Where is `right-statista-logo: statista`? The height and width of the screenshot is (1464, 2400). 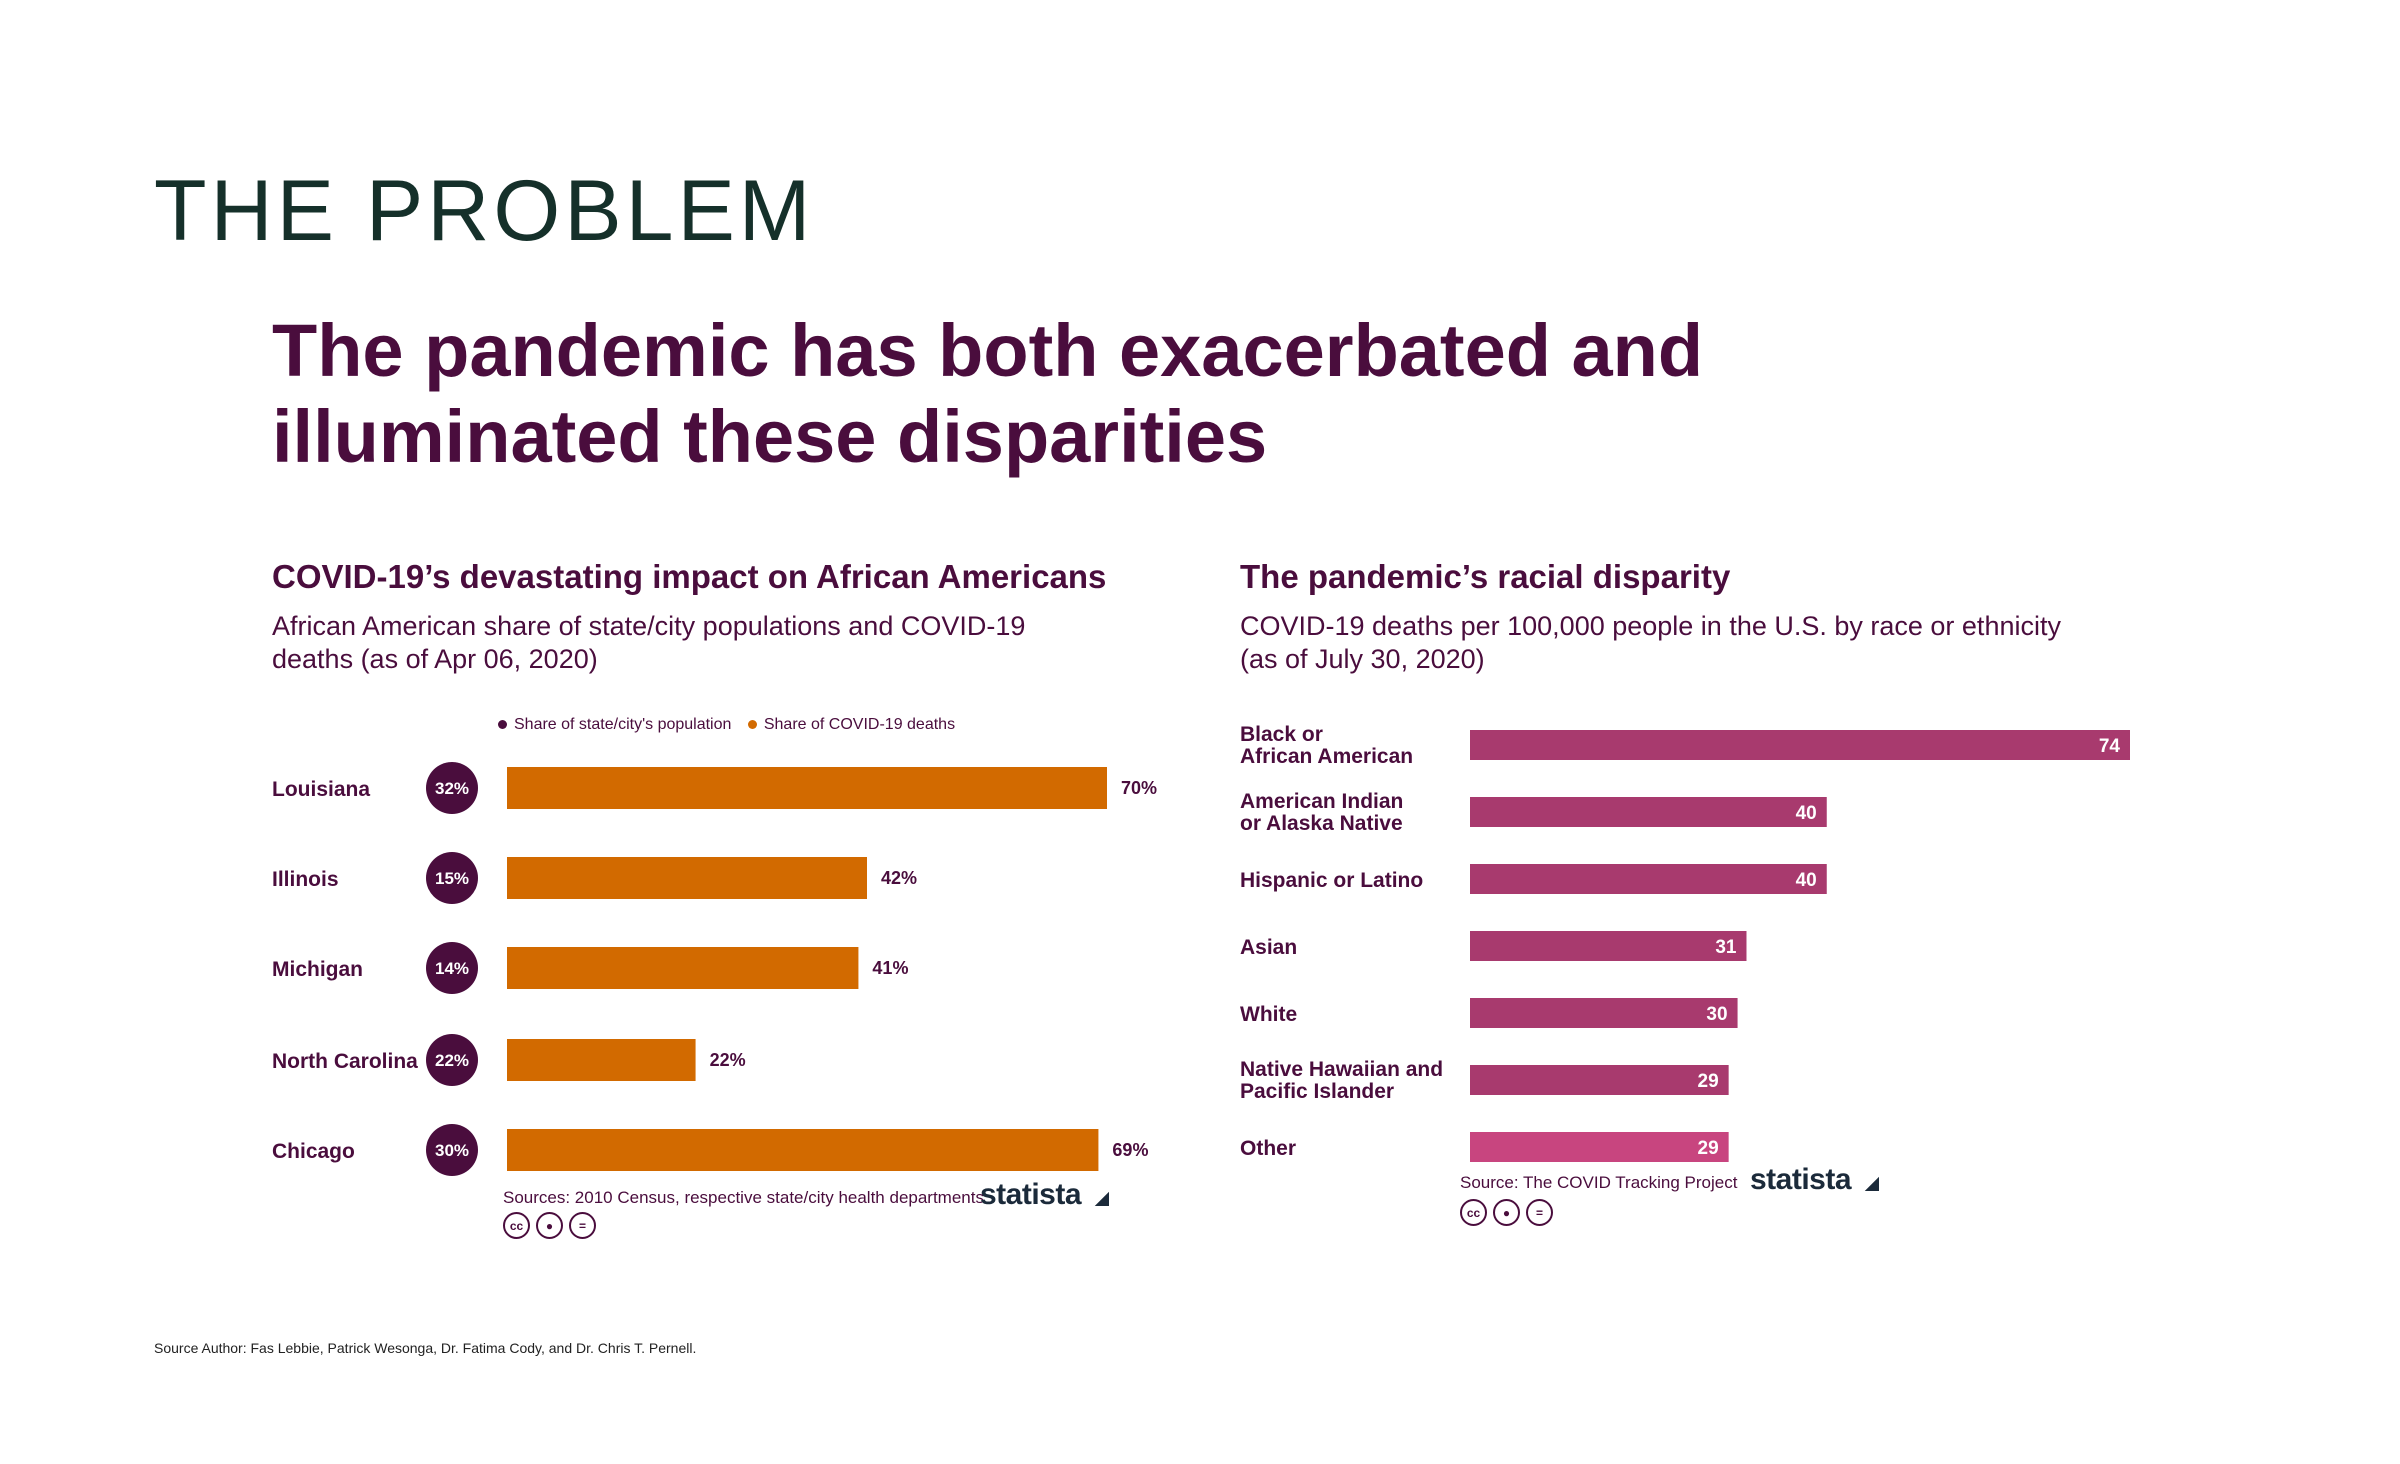 right-statista-logo: statista is located at coordinates (1815, 1180).